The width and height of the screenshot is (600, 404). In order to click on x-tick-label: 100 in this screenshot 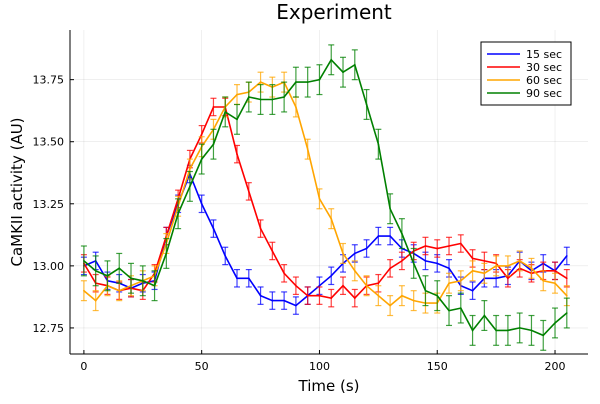, I will do `click(319, 366)`.